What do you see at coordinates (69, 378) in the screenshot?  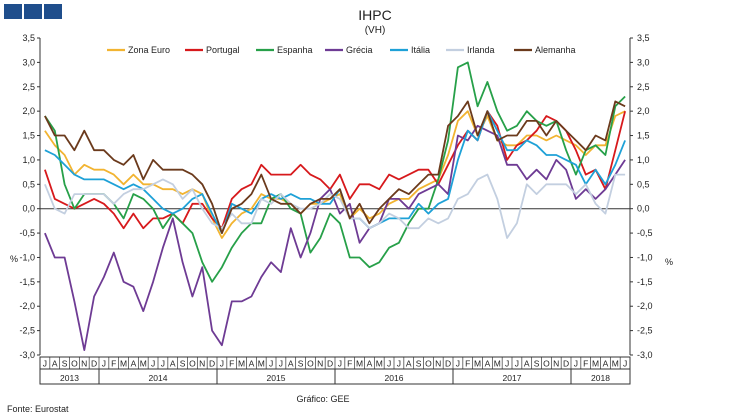 I see `year-tick-label: 2013` at bounding box center [69, 378].